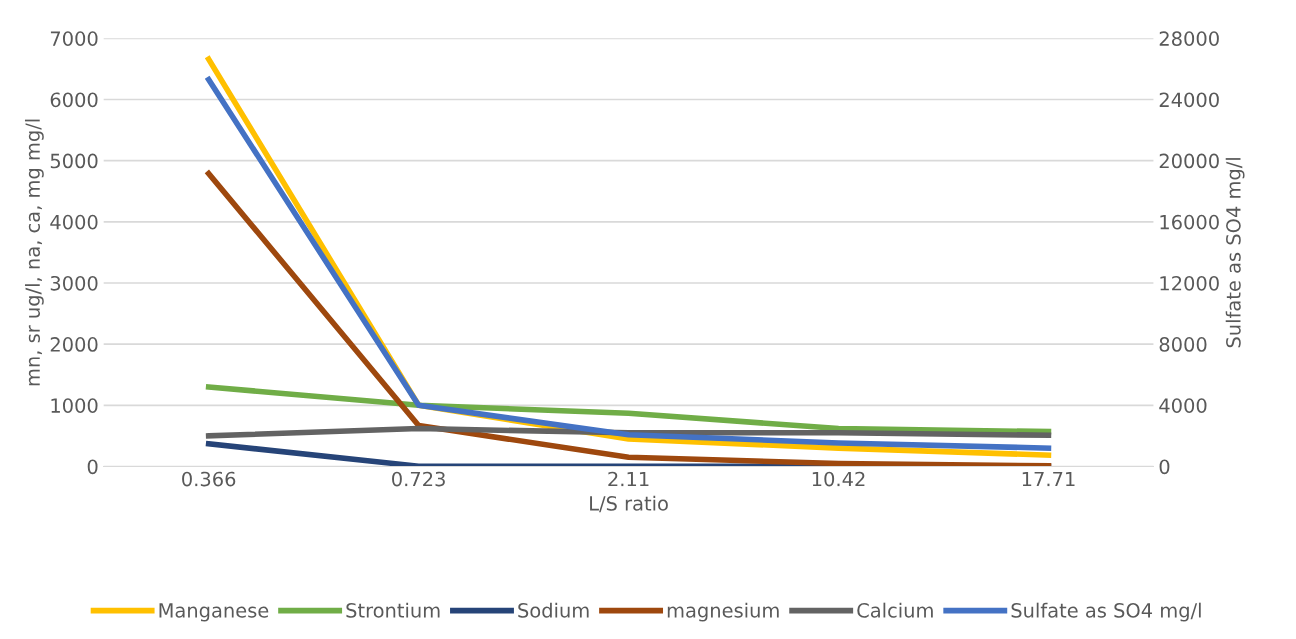 This screenshot has width=1296, height=639. What do you see at coordinates (1106, 612) in the screenshot?
I see `legend-label: Sulfate as SO4 mg/l` at bounding box center [1106, 612].